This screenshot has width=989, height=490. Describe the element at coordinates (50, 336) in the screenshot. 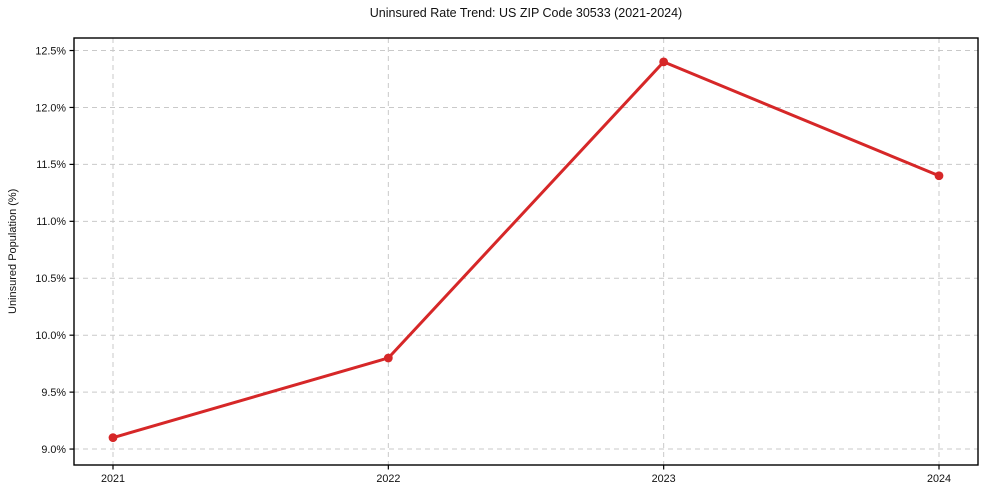

I see `y-tick-label: 10.0%` at that location.